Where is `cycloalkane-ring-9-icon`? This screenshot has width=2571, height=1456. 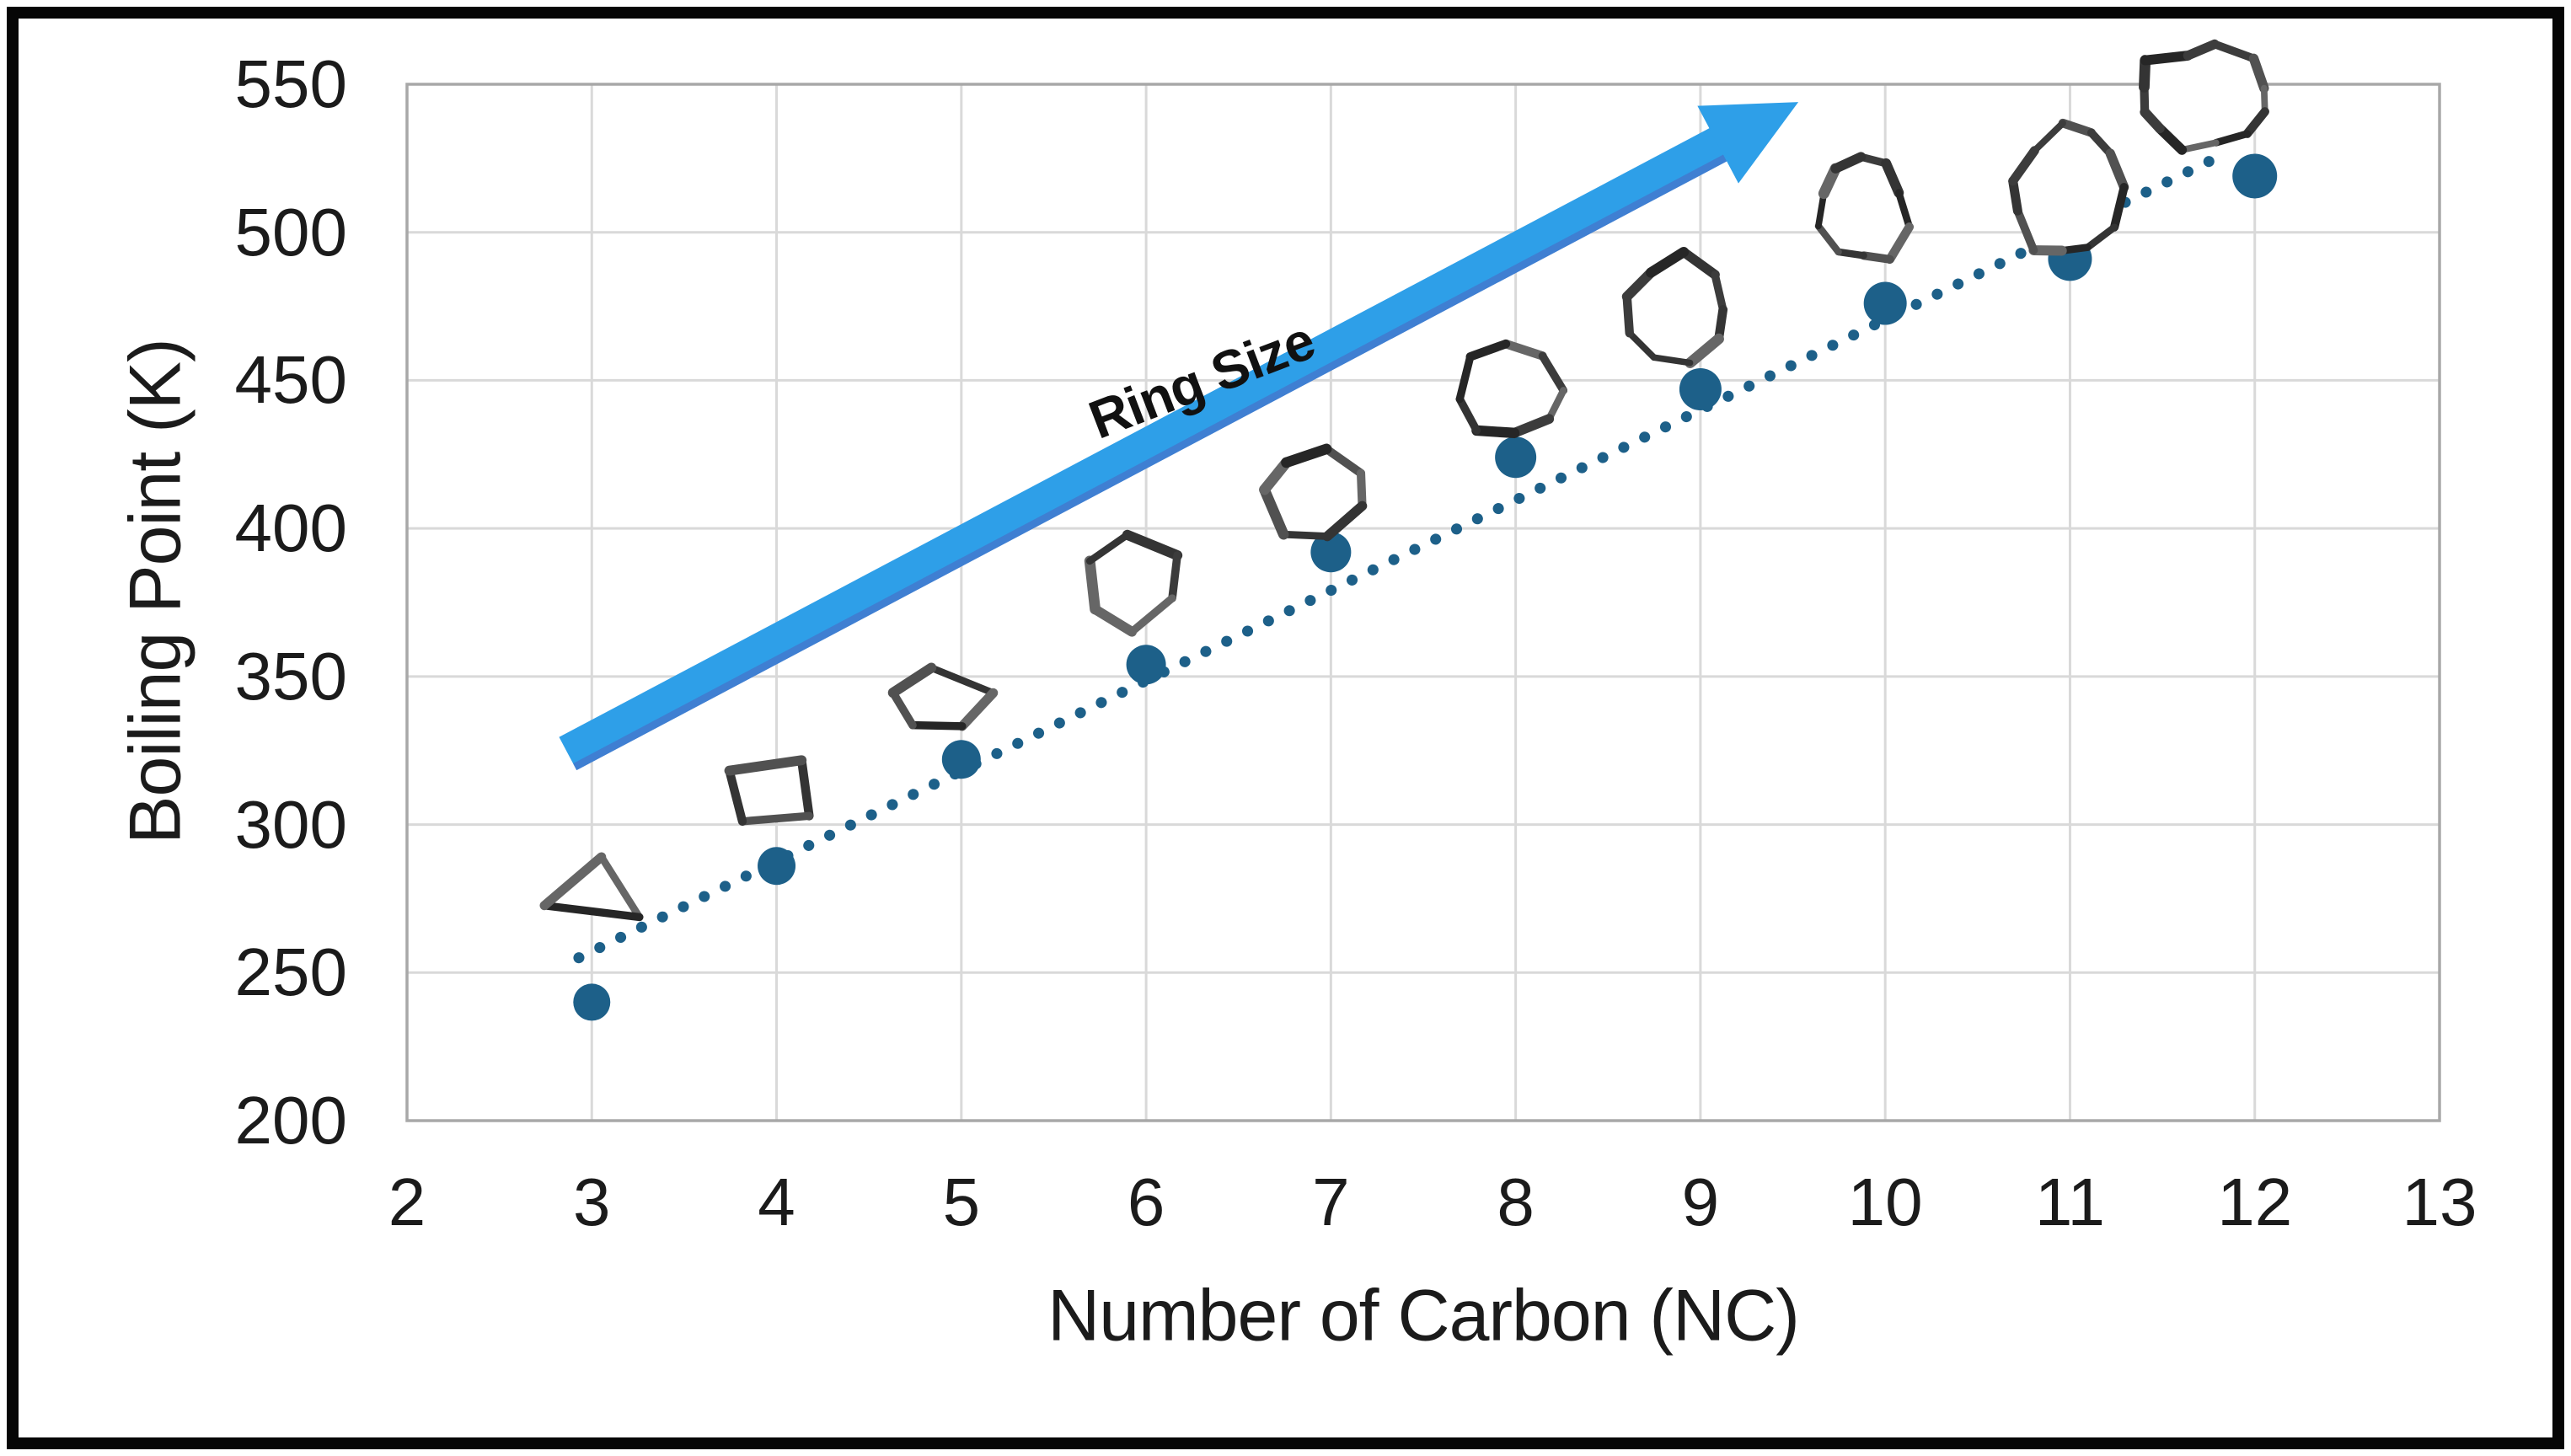
cycloalkane-ring-9-icon is located at coordinates (1674, 307).